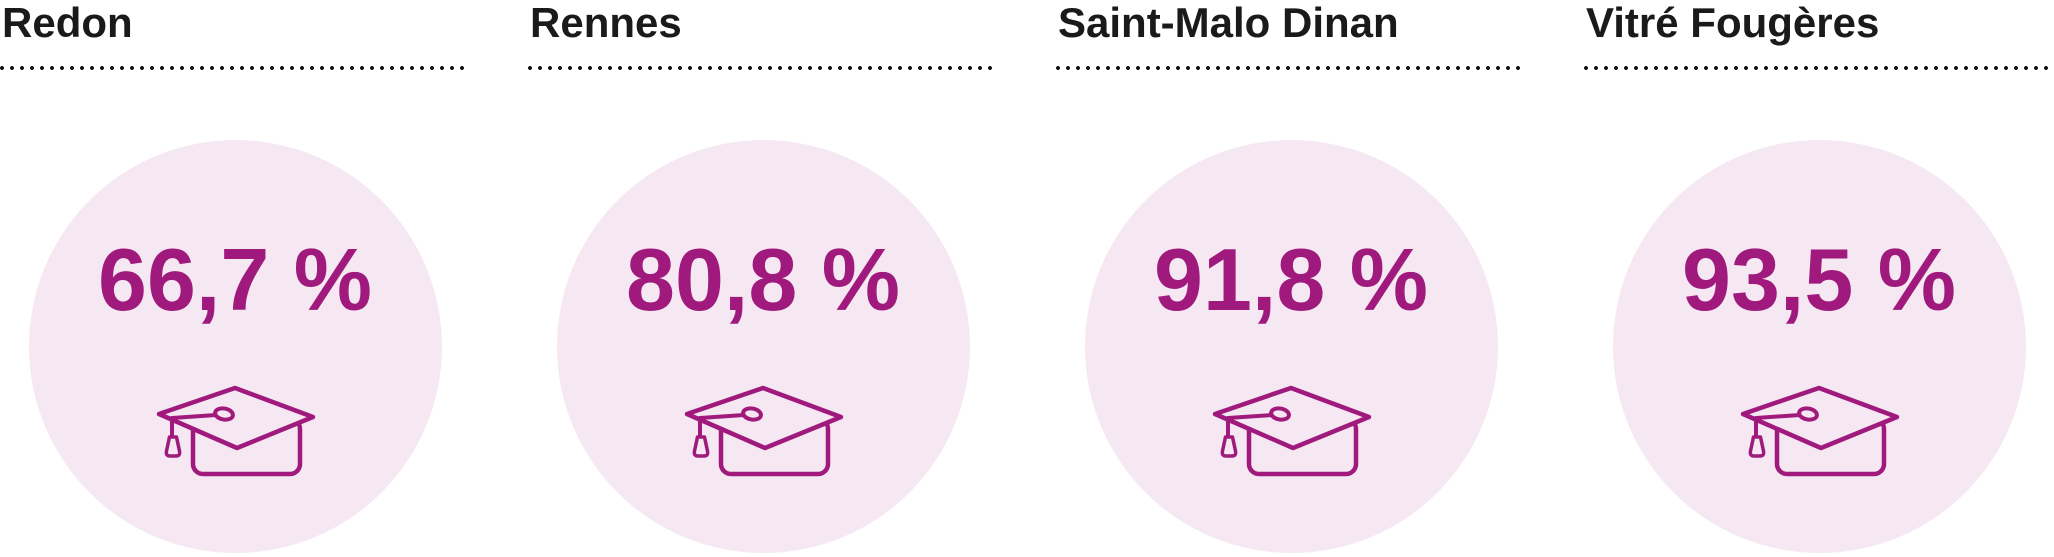  Describe the element at coordinates (1819, 346) in the screenshot. I see `kpi-circle: 93,5 %` at that location.